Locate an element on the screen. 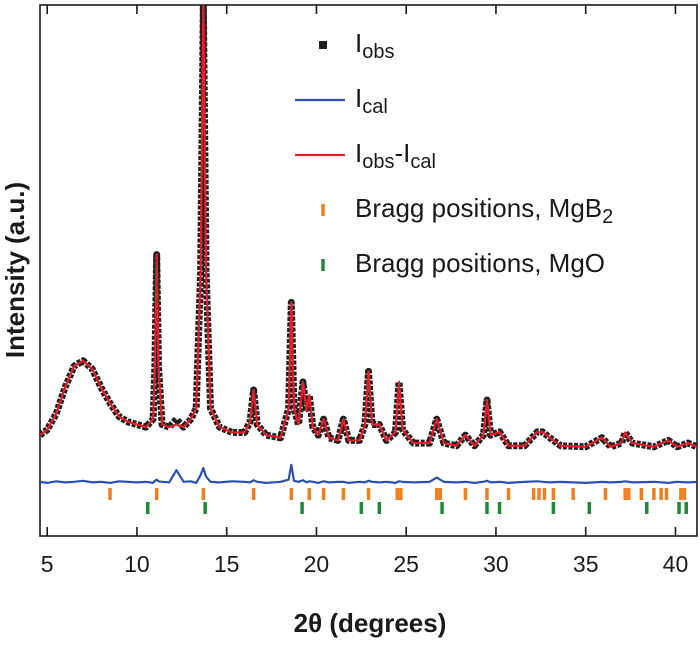 This screenshot has width=700, height=646. x-tick-label: 20 is located at coordinates (317, 564).